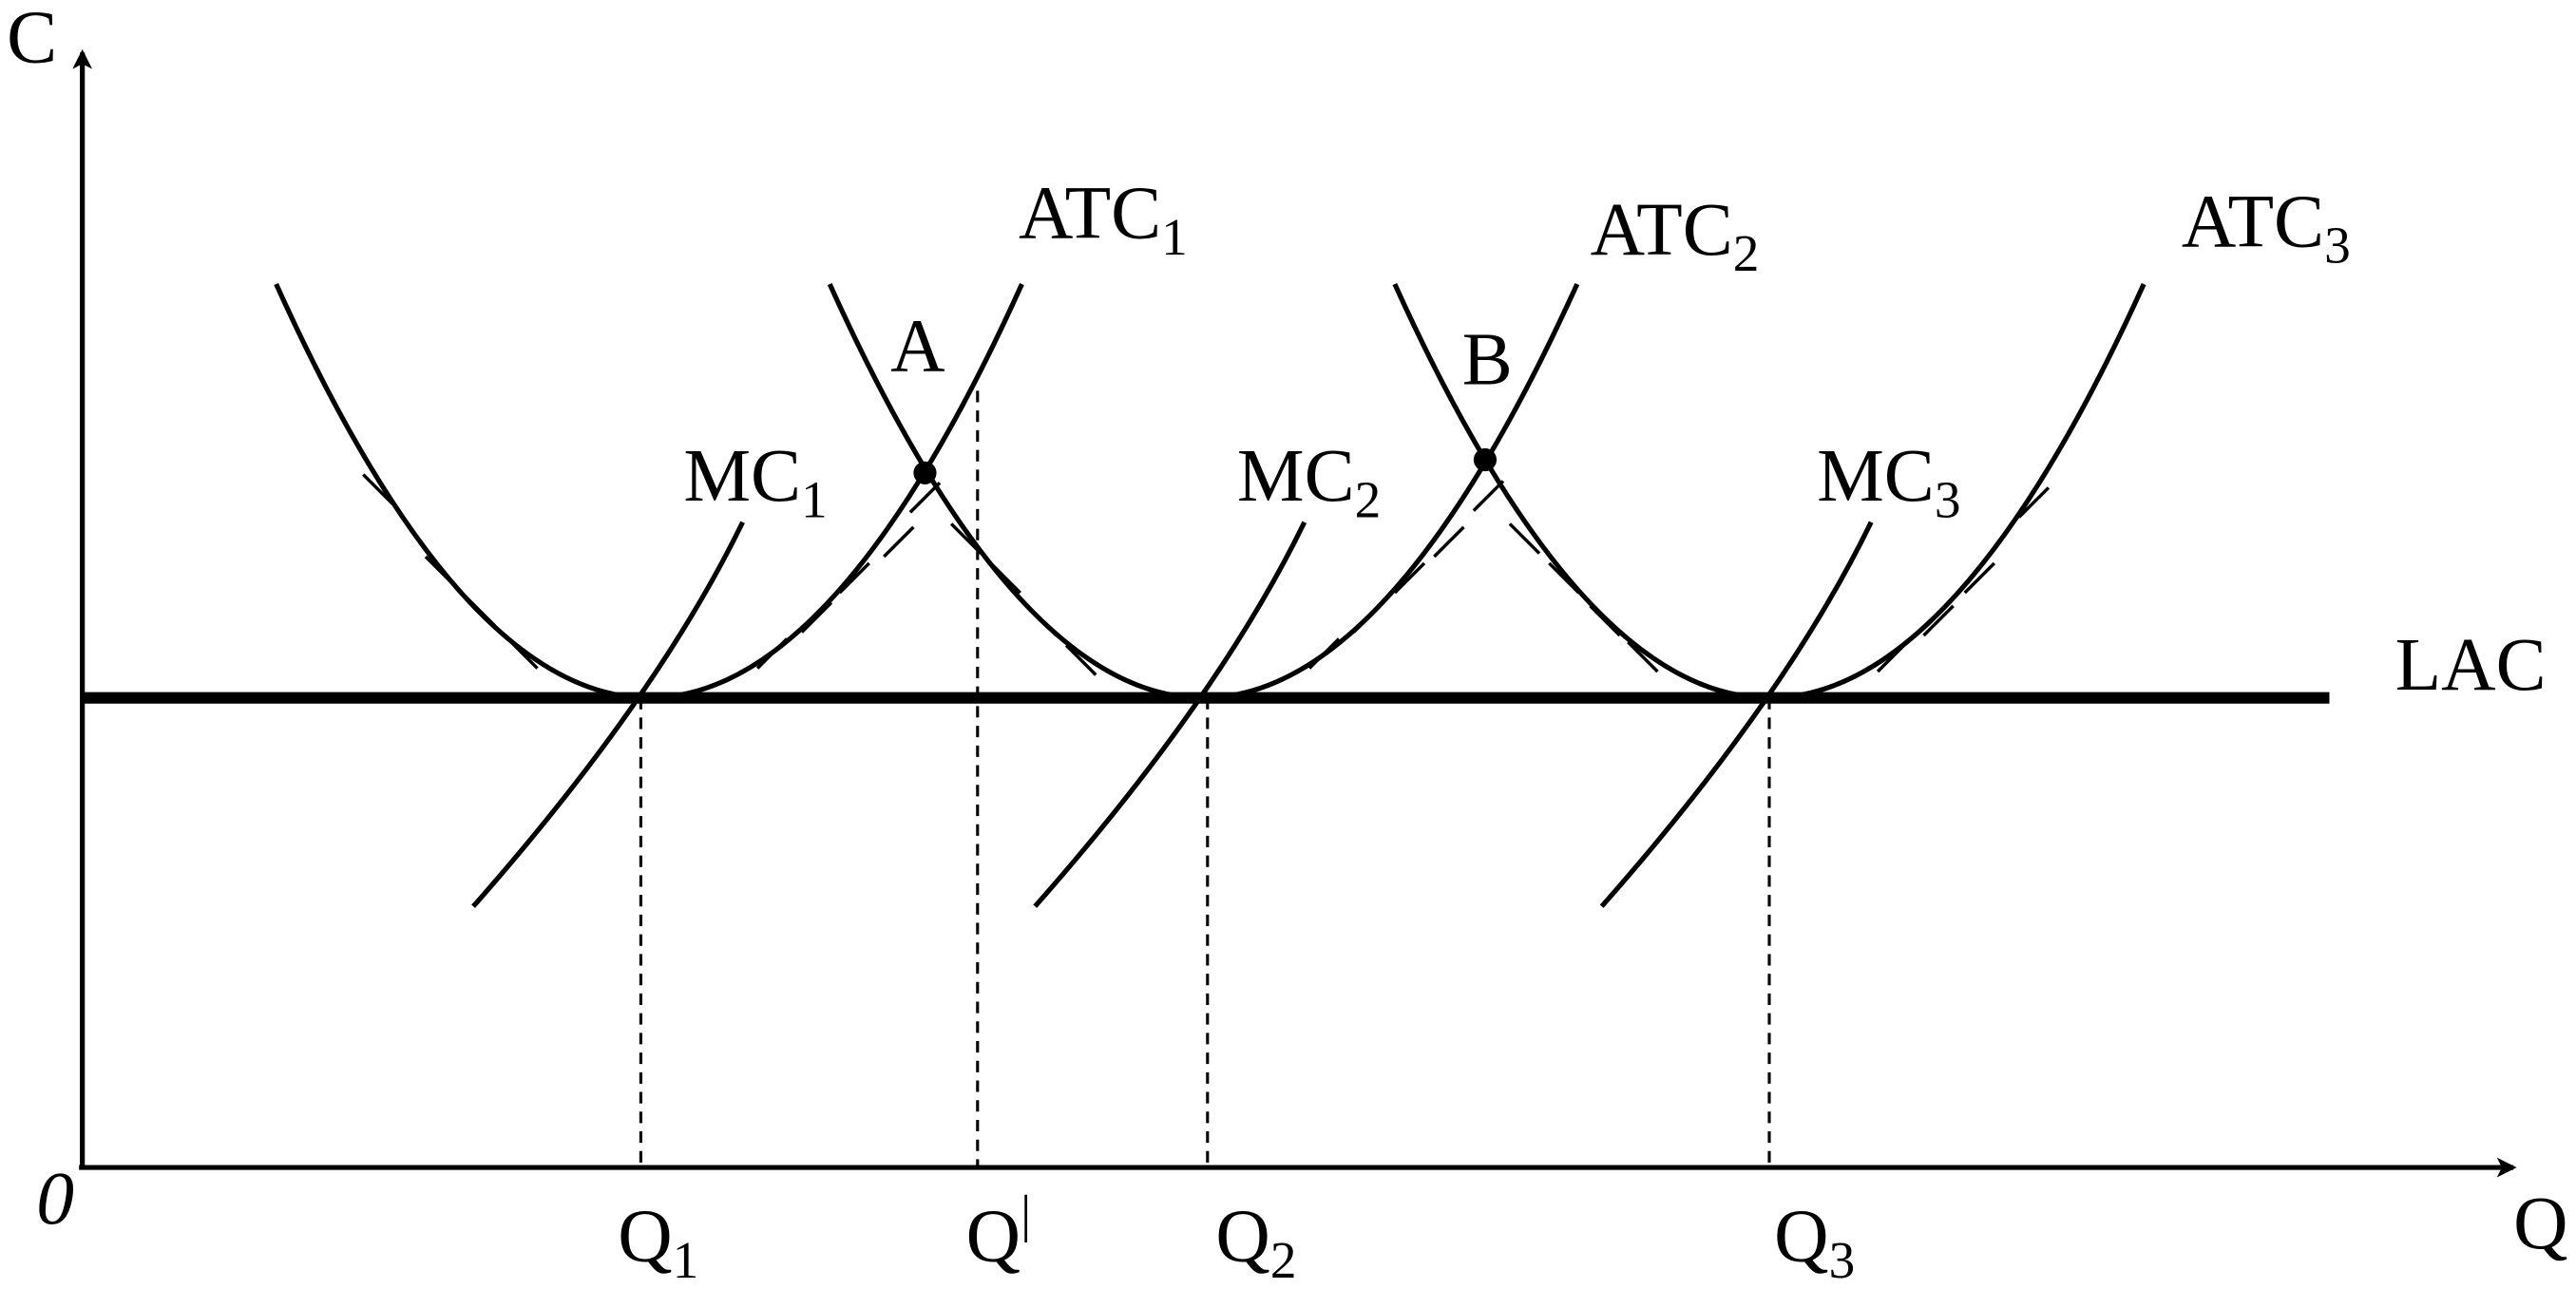 The height and width of the screenshot is (1289, 2576). I want to click on tick-marks, so click(1206, 574).